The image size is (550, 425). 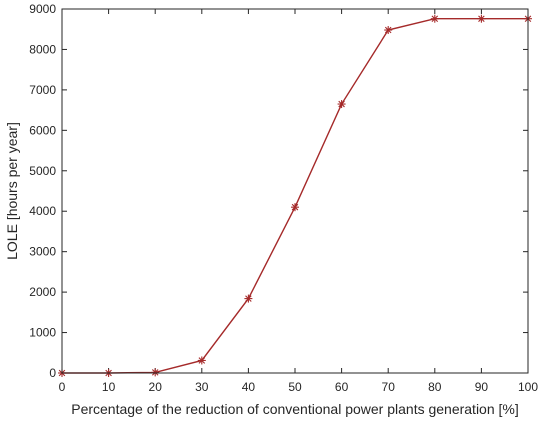 I want to click on x-tick-label: 90, so click(x=482, y=387).